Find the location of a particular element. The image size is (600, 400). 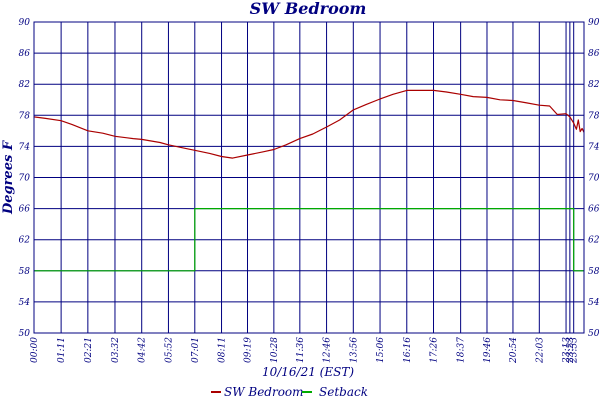

x-tick-label: 22:03 is located at coordinates (540, 350).